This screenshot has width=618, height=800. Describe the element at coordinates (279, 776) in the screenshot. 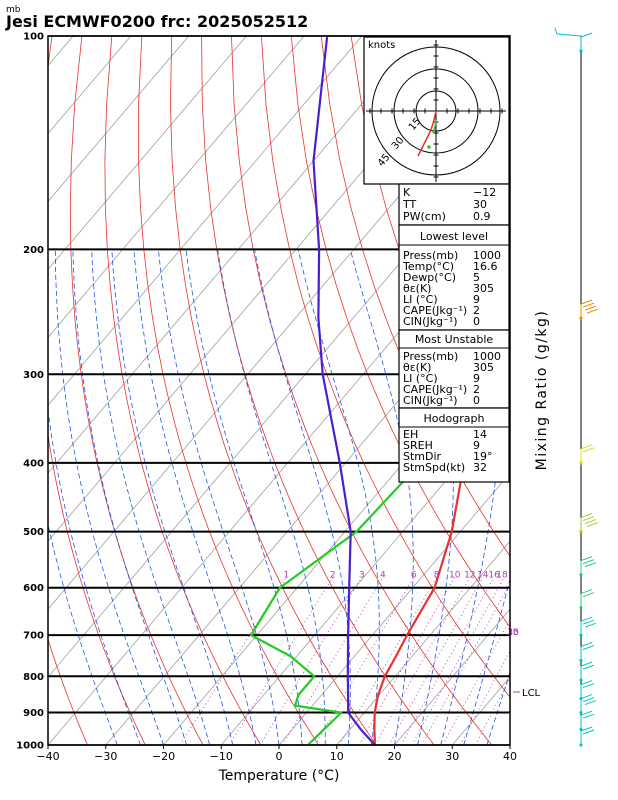

I see `x-axis-label: Temperature (°C)` at that location.